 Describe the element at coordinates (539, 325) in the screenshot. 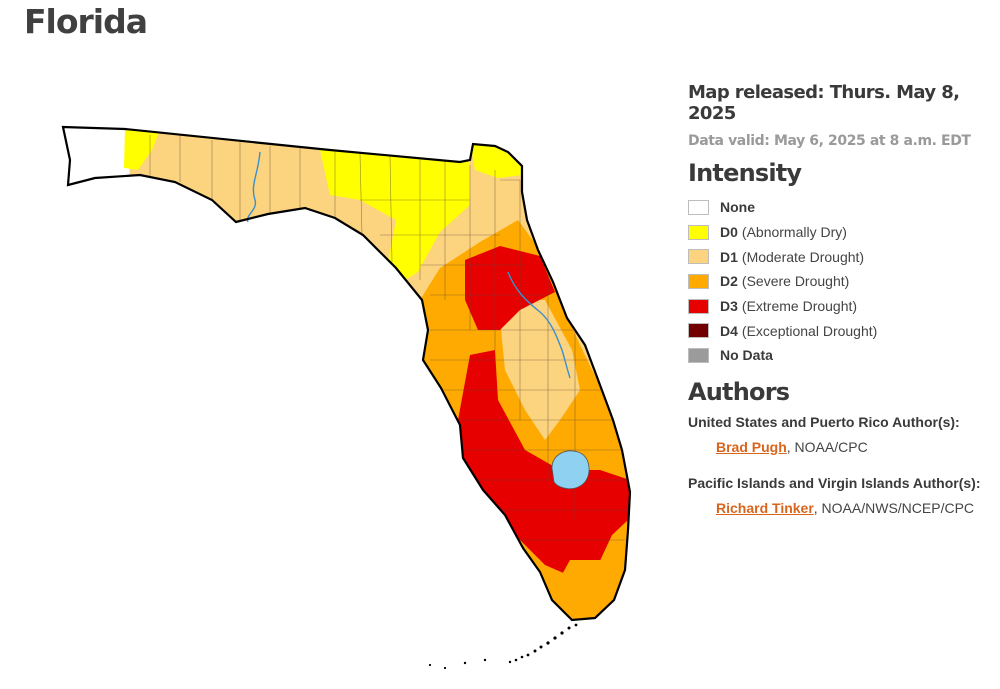

I see `river-st-johns` at that location.